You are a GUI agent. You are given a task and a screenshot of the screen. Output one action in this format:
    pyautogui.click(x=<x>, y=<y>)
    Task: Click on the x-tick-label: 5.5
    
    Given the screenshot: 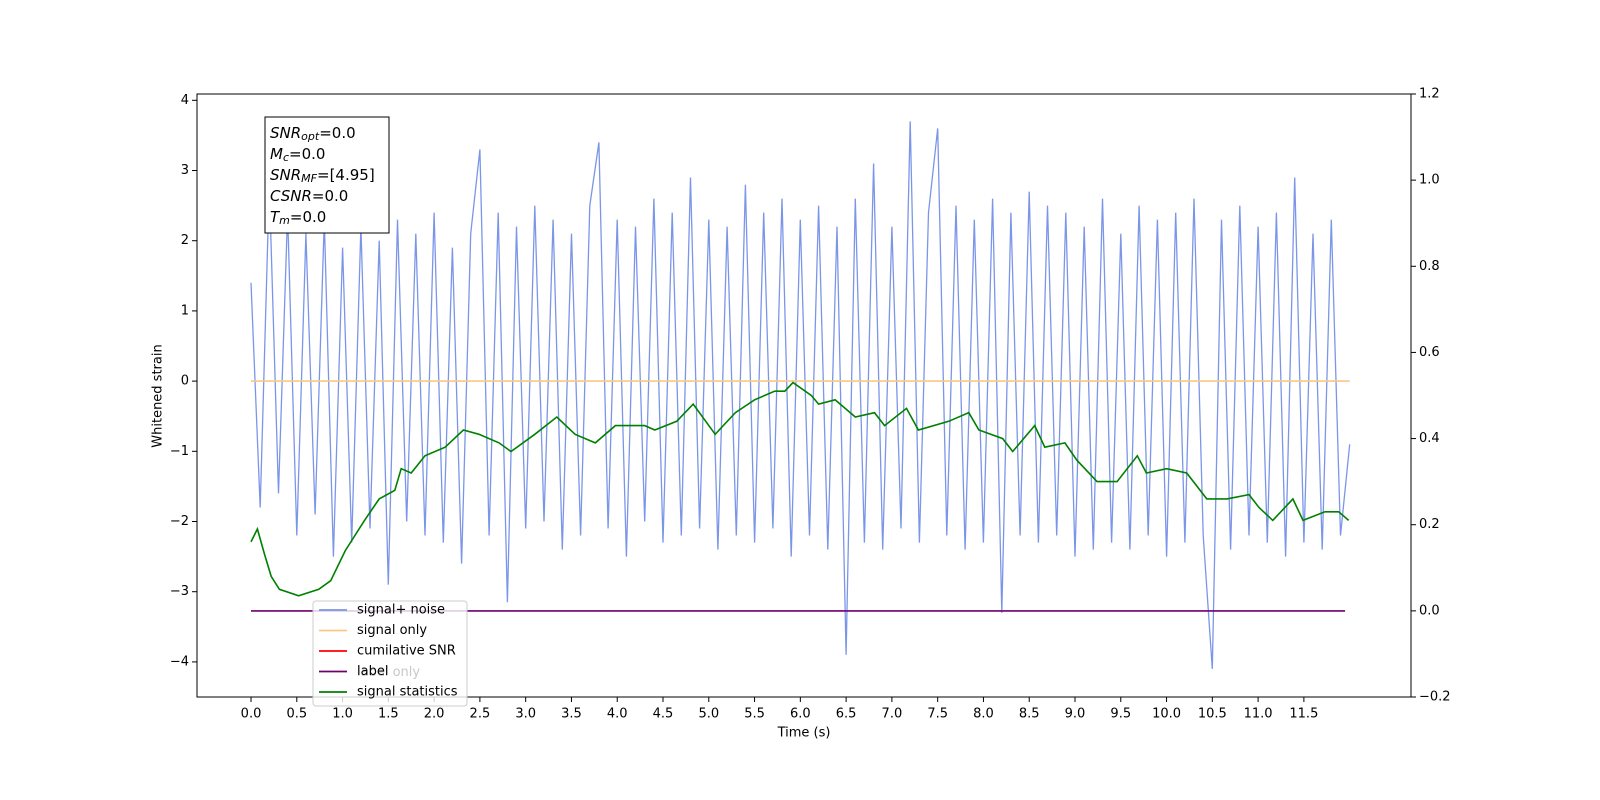 What is the action you would take?
    pyautogui.click(x=754, y=714)
    